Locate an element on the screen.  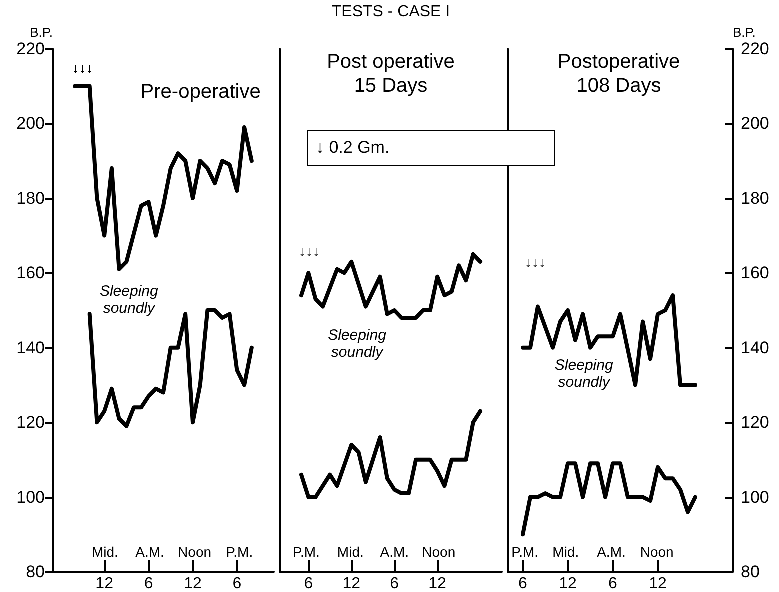
annotation: ↓ 0.2 Gm. is located at coordinates (353, 148).